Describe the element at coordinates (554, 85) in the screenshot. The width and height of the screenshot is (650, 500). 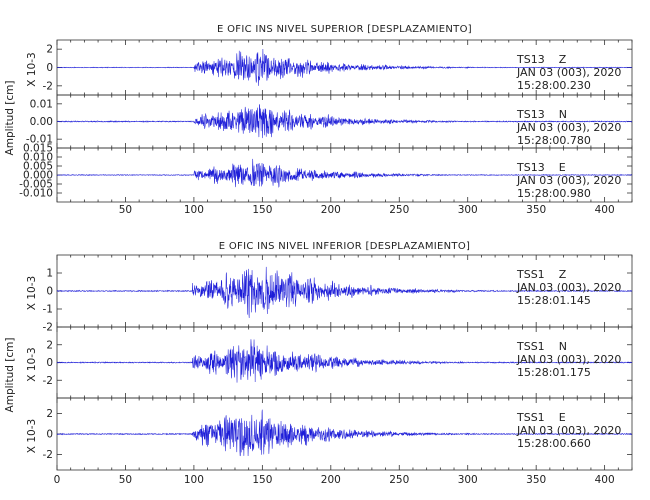
I see `record-time: 15:28:00.230` at that location.